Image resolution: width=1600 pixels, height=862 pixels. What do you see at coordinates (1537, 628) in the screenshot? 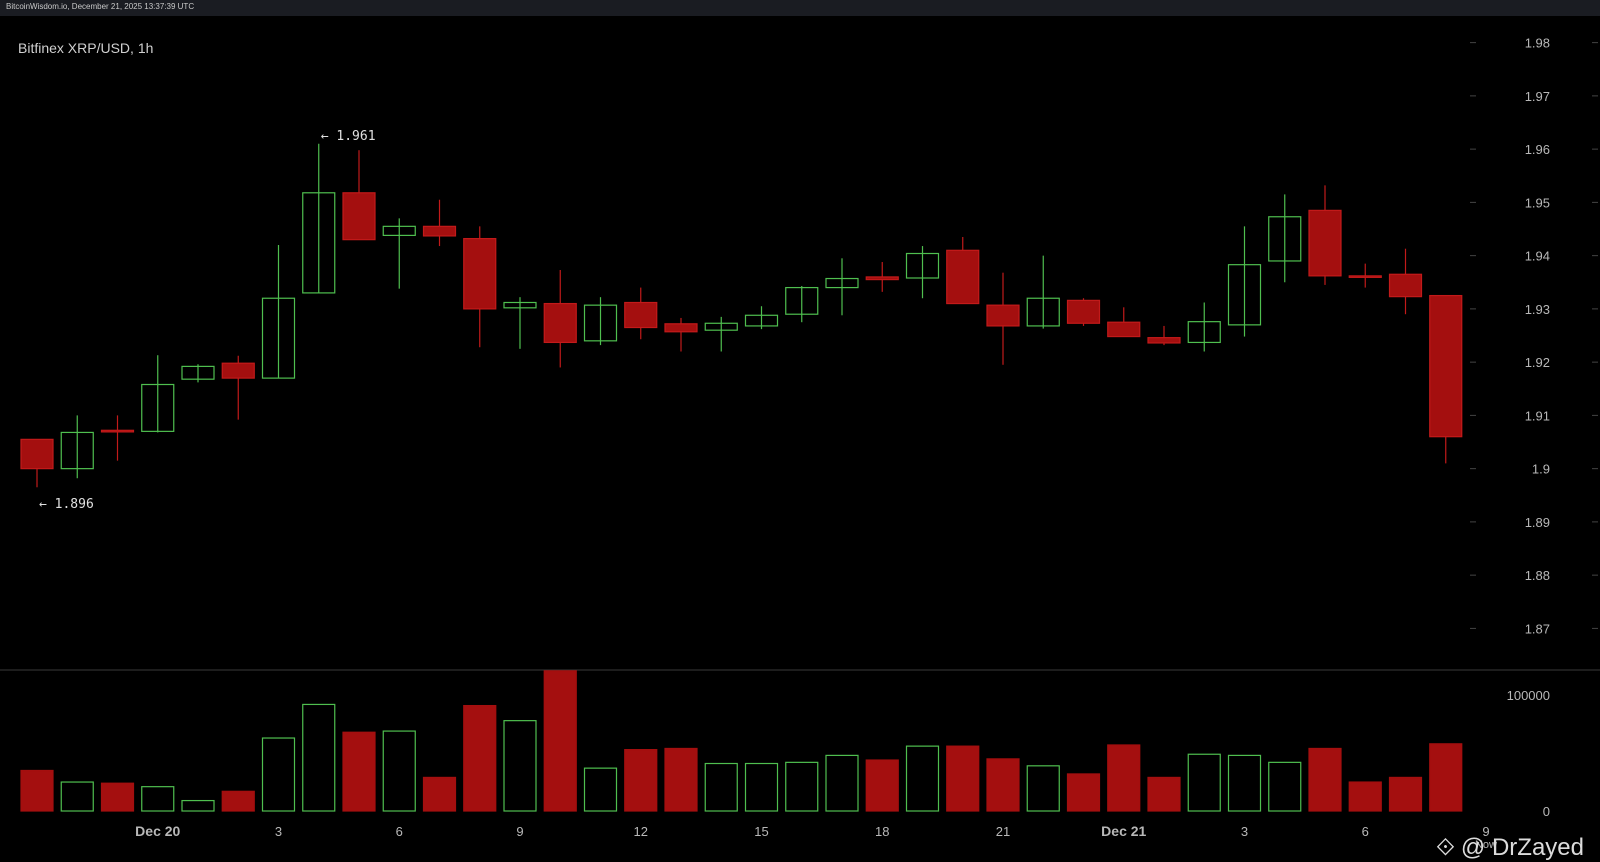
I see `y-tick-label: 1.87` at bounding box center [1537, 628].